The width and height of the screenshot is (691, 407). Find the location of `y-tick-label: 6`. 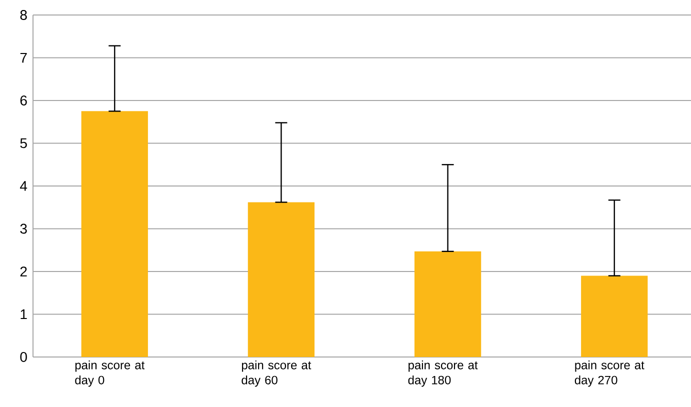

y-tick-label: 6 is located at coordinates (23, 101).